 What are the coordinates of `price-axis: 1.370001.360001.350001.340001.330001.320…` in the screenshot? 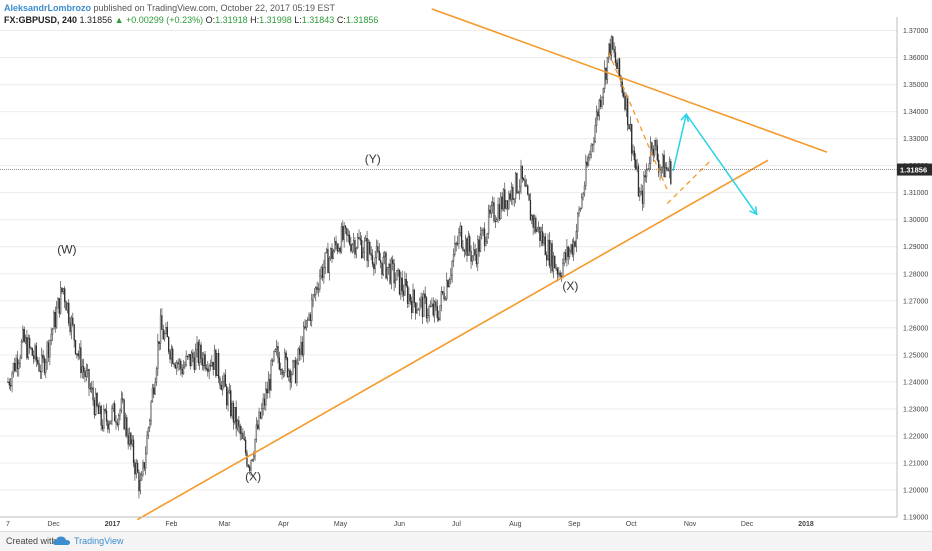 It's located at (914, 265).